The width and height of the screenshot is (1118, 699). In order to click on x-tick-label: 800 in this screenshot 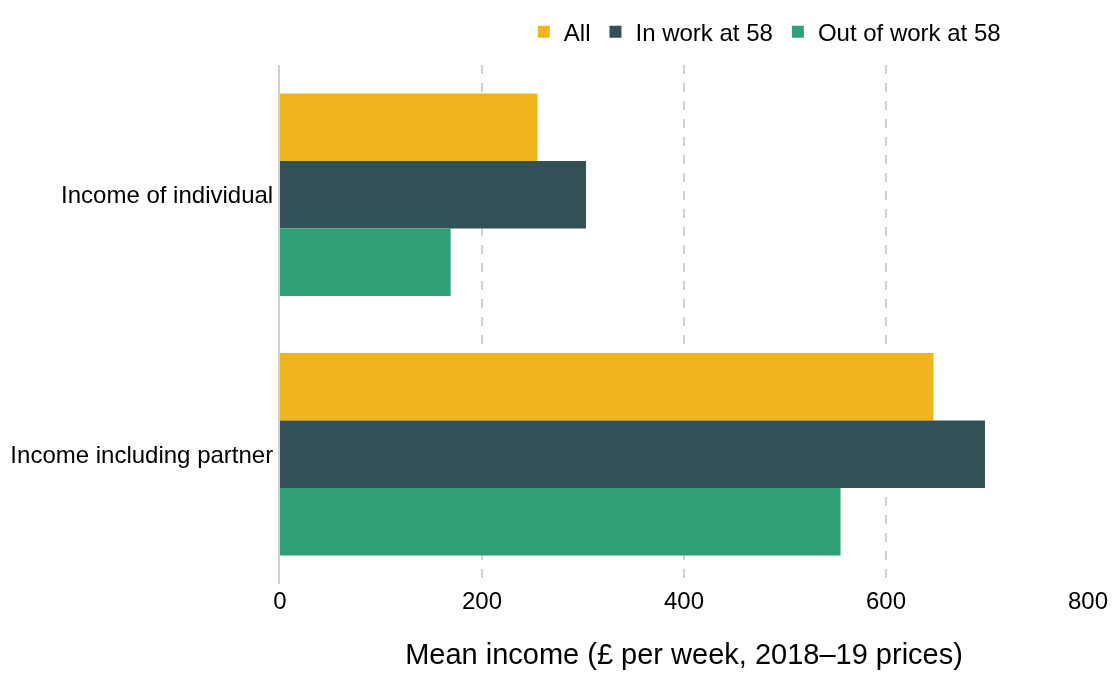, I will do `click(1088, 600)`.